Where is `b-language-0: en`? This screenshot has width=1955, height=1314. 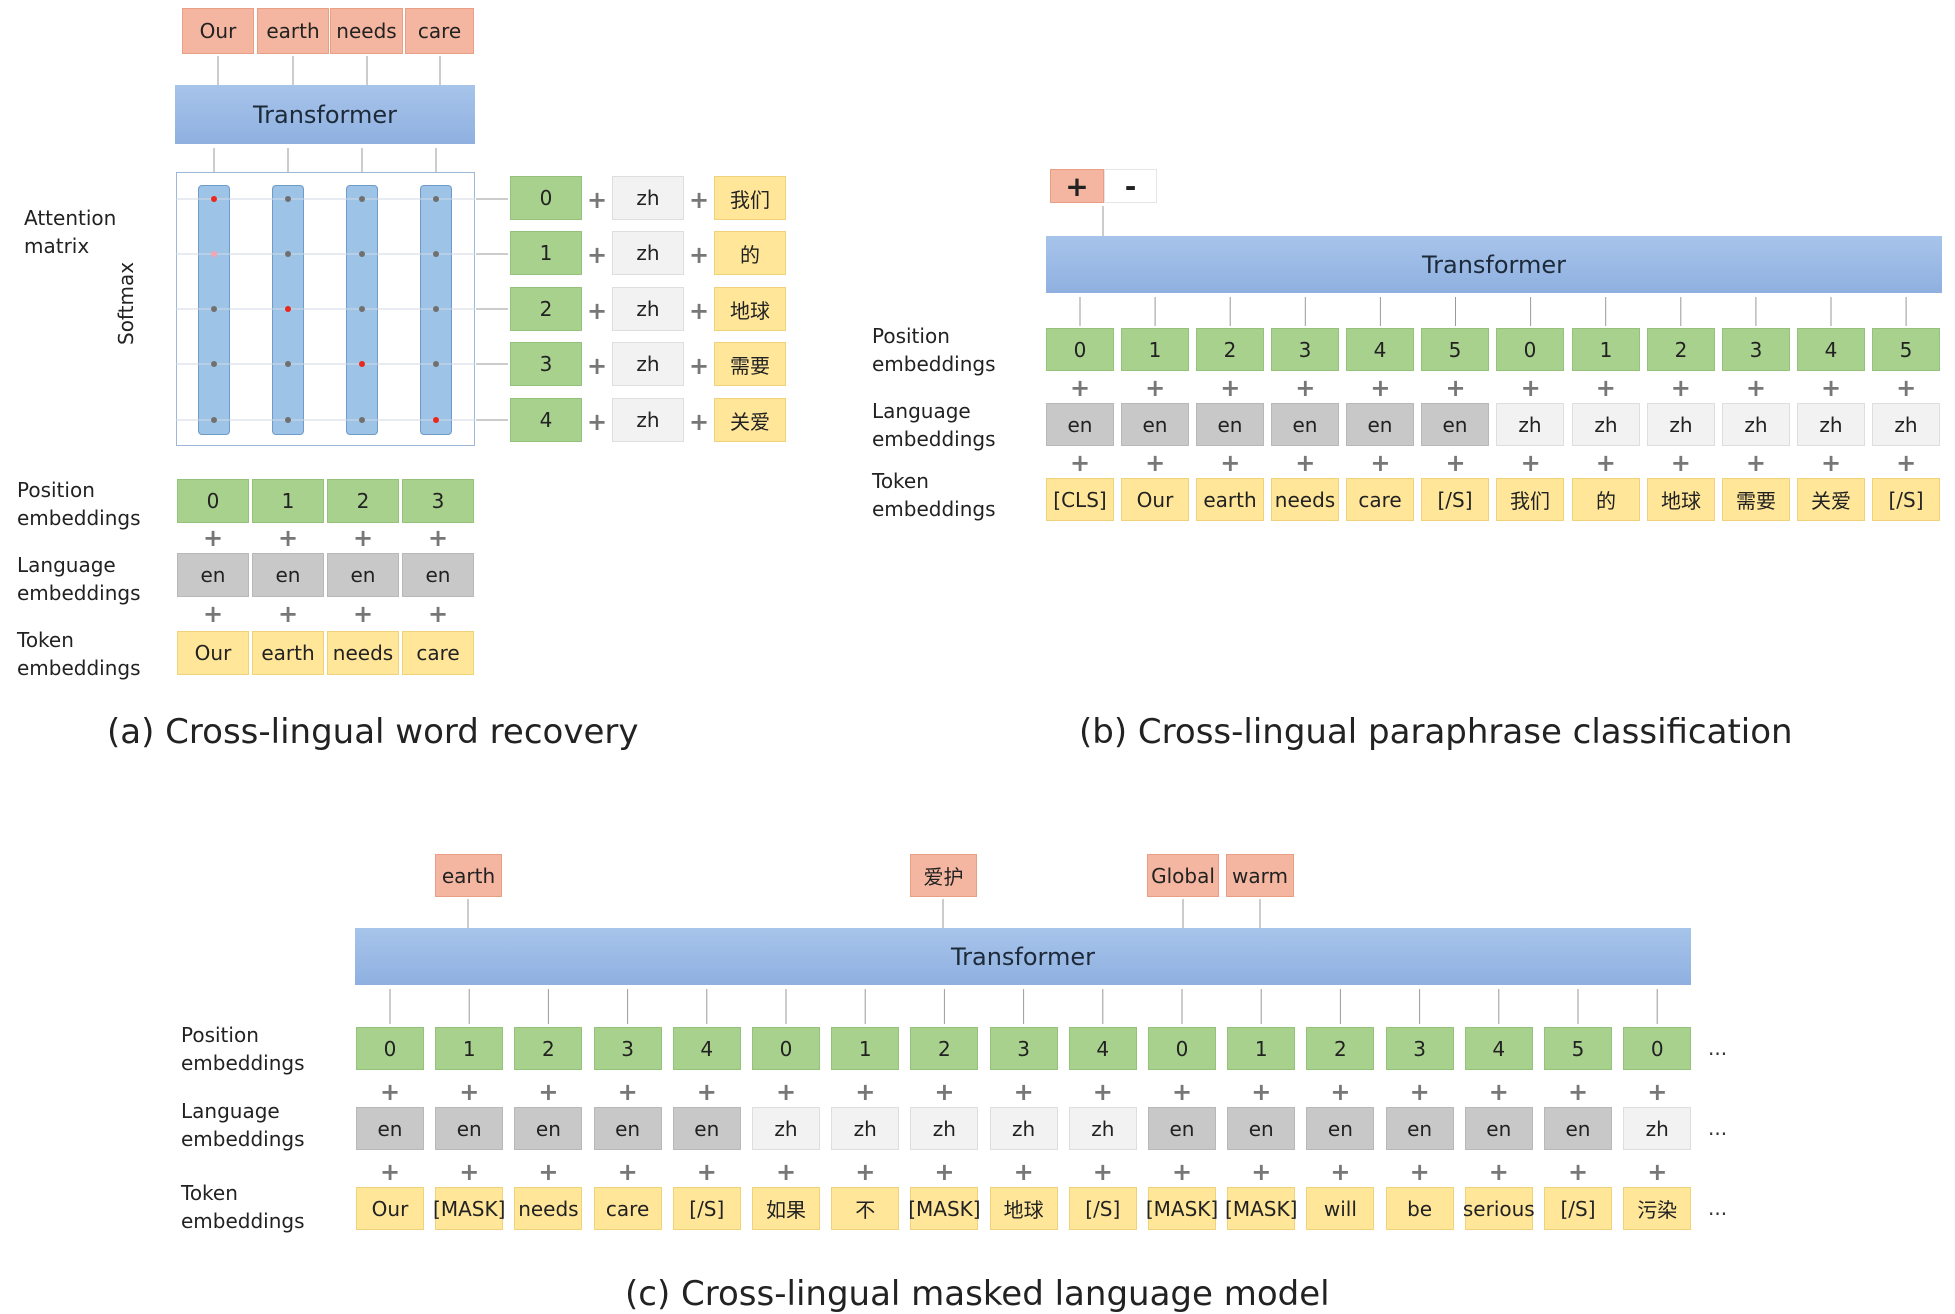
b-language-0: en is located at coordinates (1080, 424).